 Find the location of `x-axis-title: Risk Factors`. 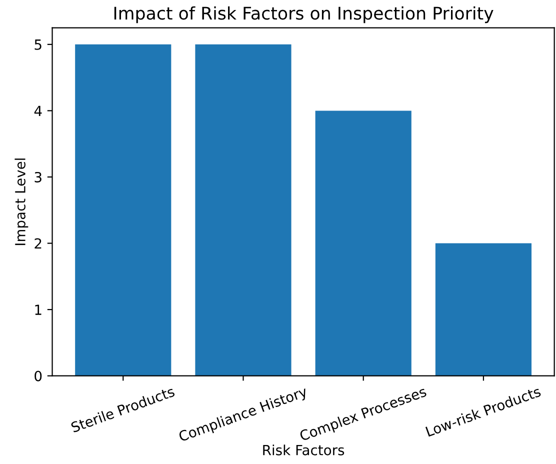

x-axis-title: Risk Factors is located at coordinates (303, 450).